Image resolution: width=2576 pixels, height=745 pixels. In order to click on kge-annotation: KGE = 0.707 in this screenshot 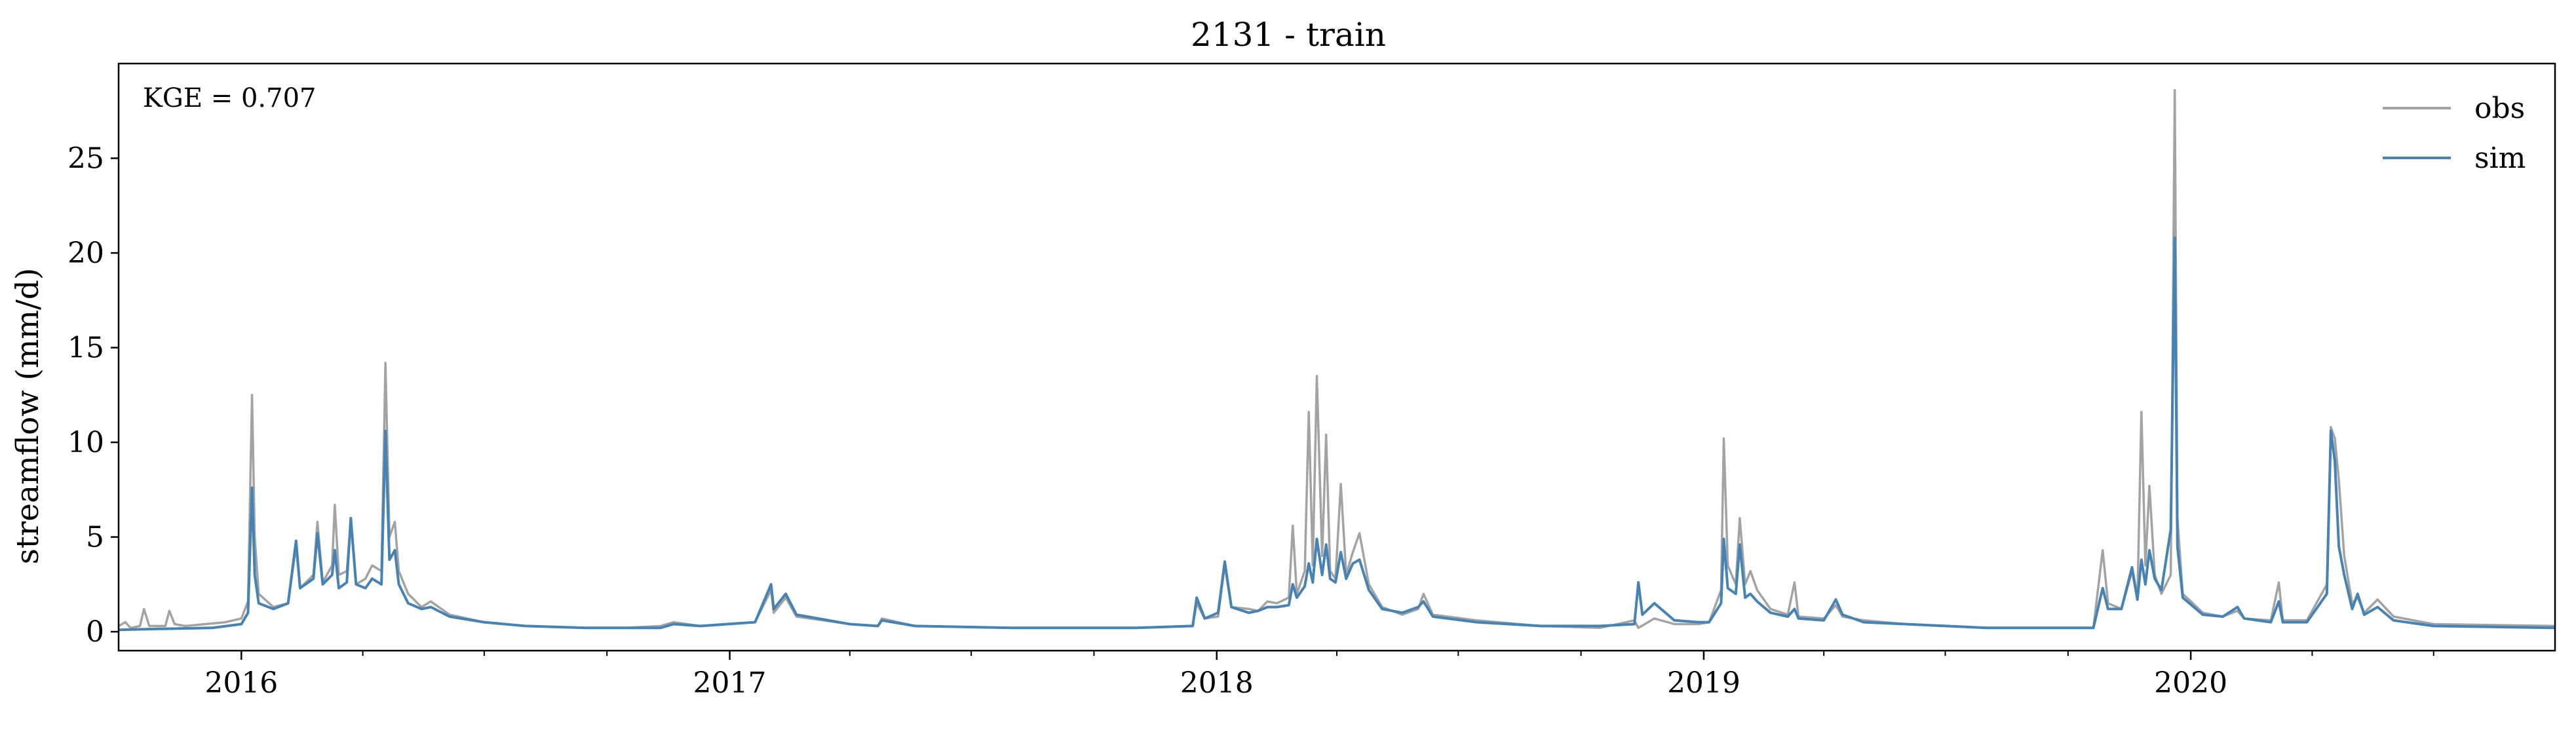, I will do `click(230, 98)`.